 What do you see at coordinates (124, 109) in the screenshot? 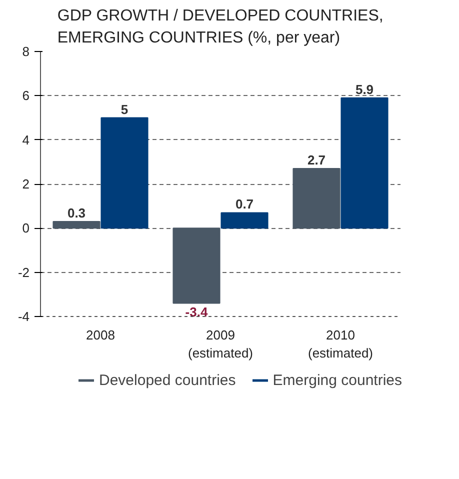
I see `data-label: 5` at bounding box center [124, 109].